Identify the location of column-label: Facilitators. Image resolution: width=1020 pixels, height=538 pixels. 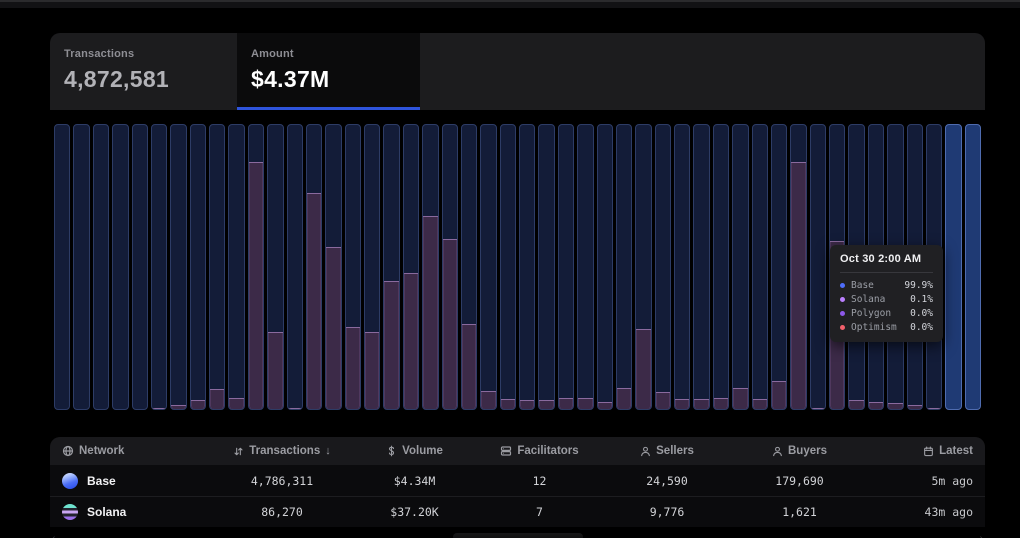
(548, 451).